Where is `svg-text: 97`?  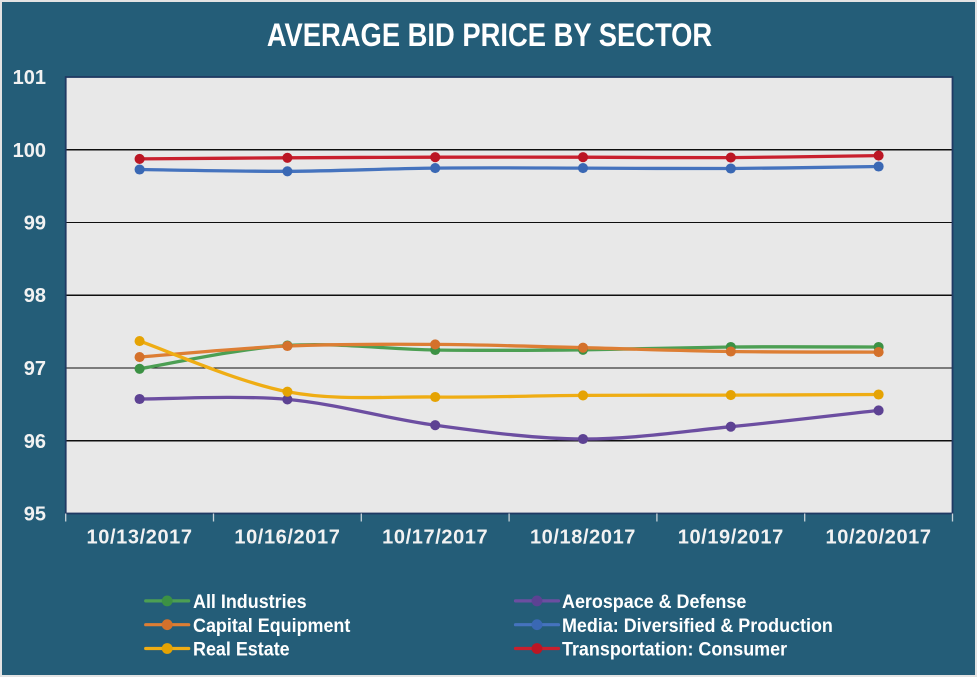 svg-text: 97 is located at coordinates (35, 369).